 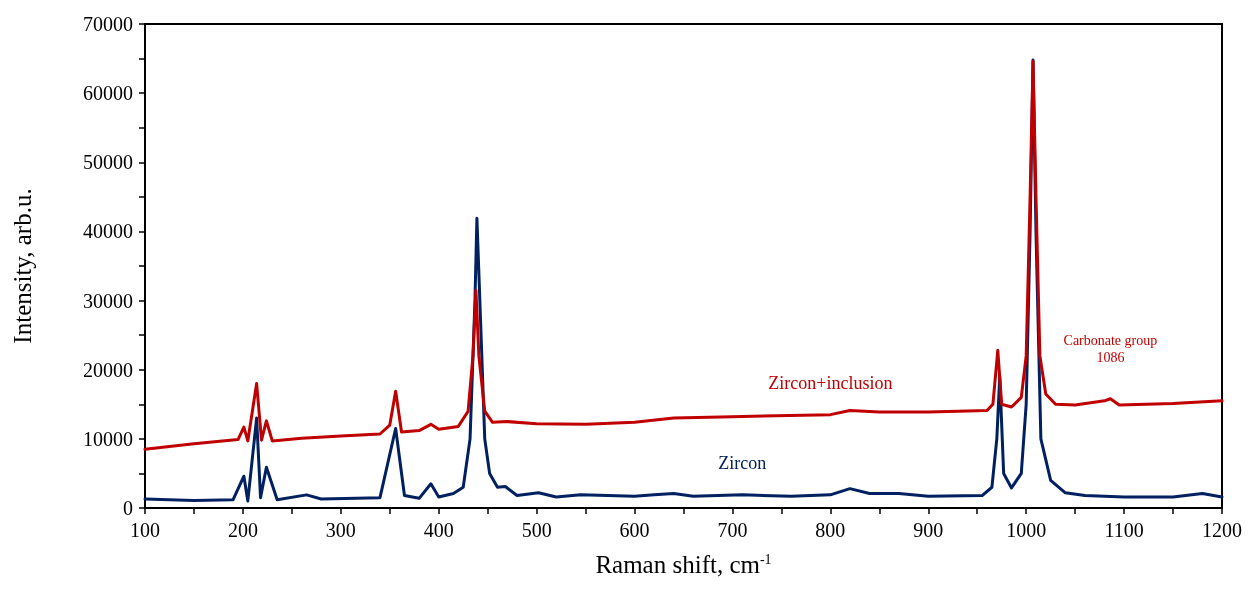 What do you see at coordinates (742, 462) in the screenshot?
I see `series-label: Zircon` at bounding box center [742, 462].